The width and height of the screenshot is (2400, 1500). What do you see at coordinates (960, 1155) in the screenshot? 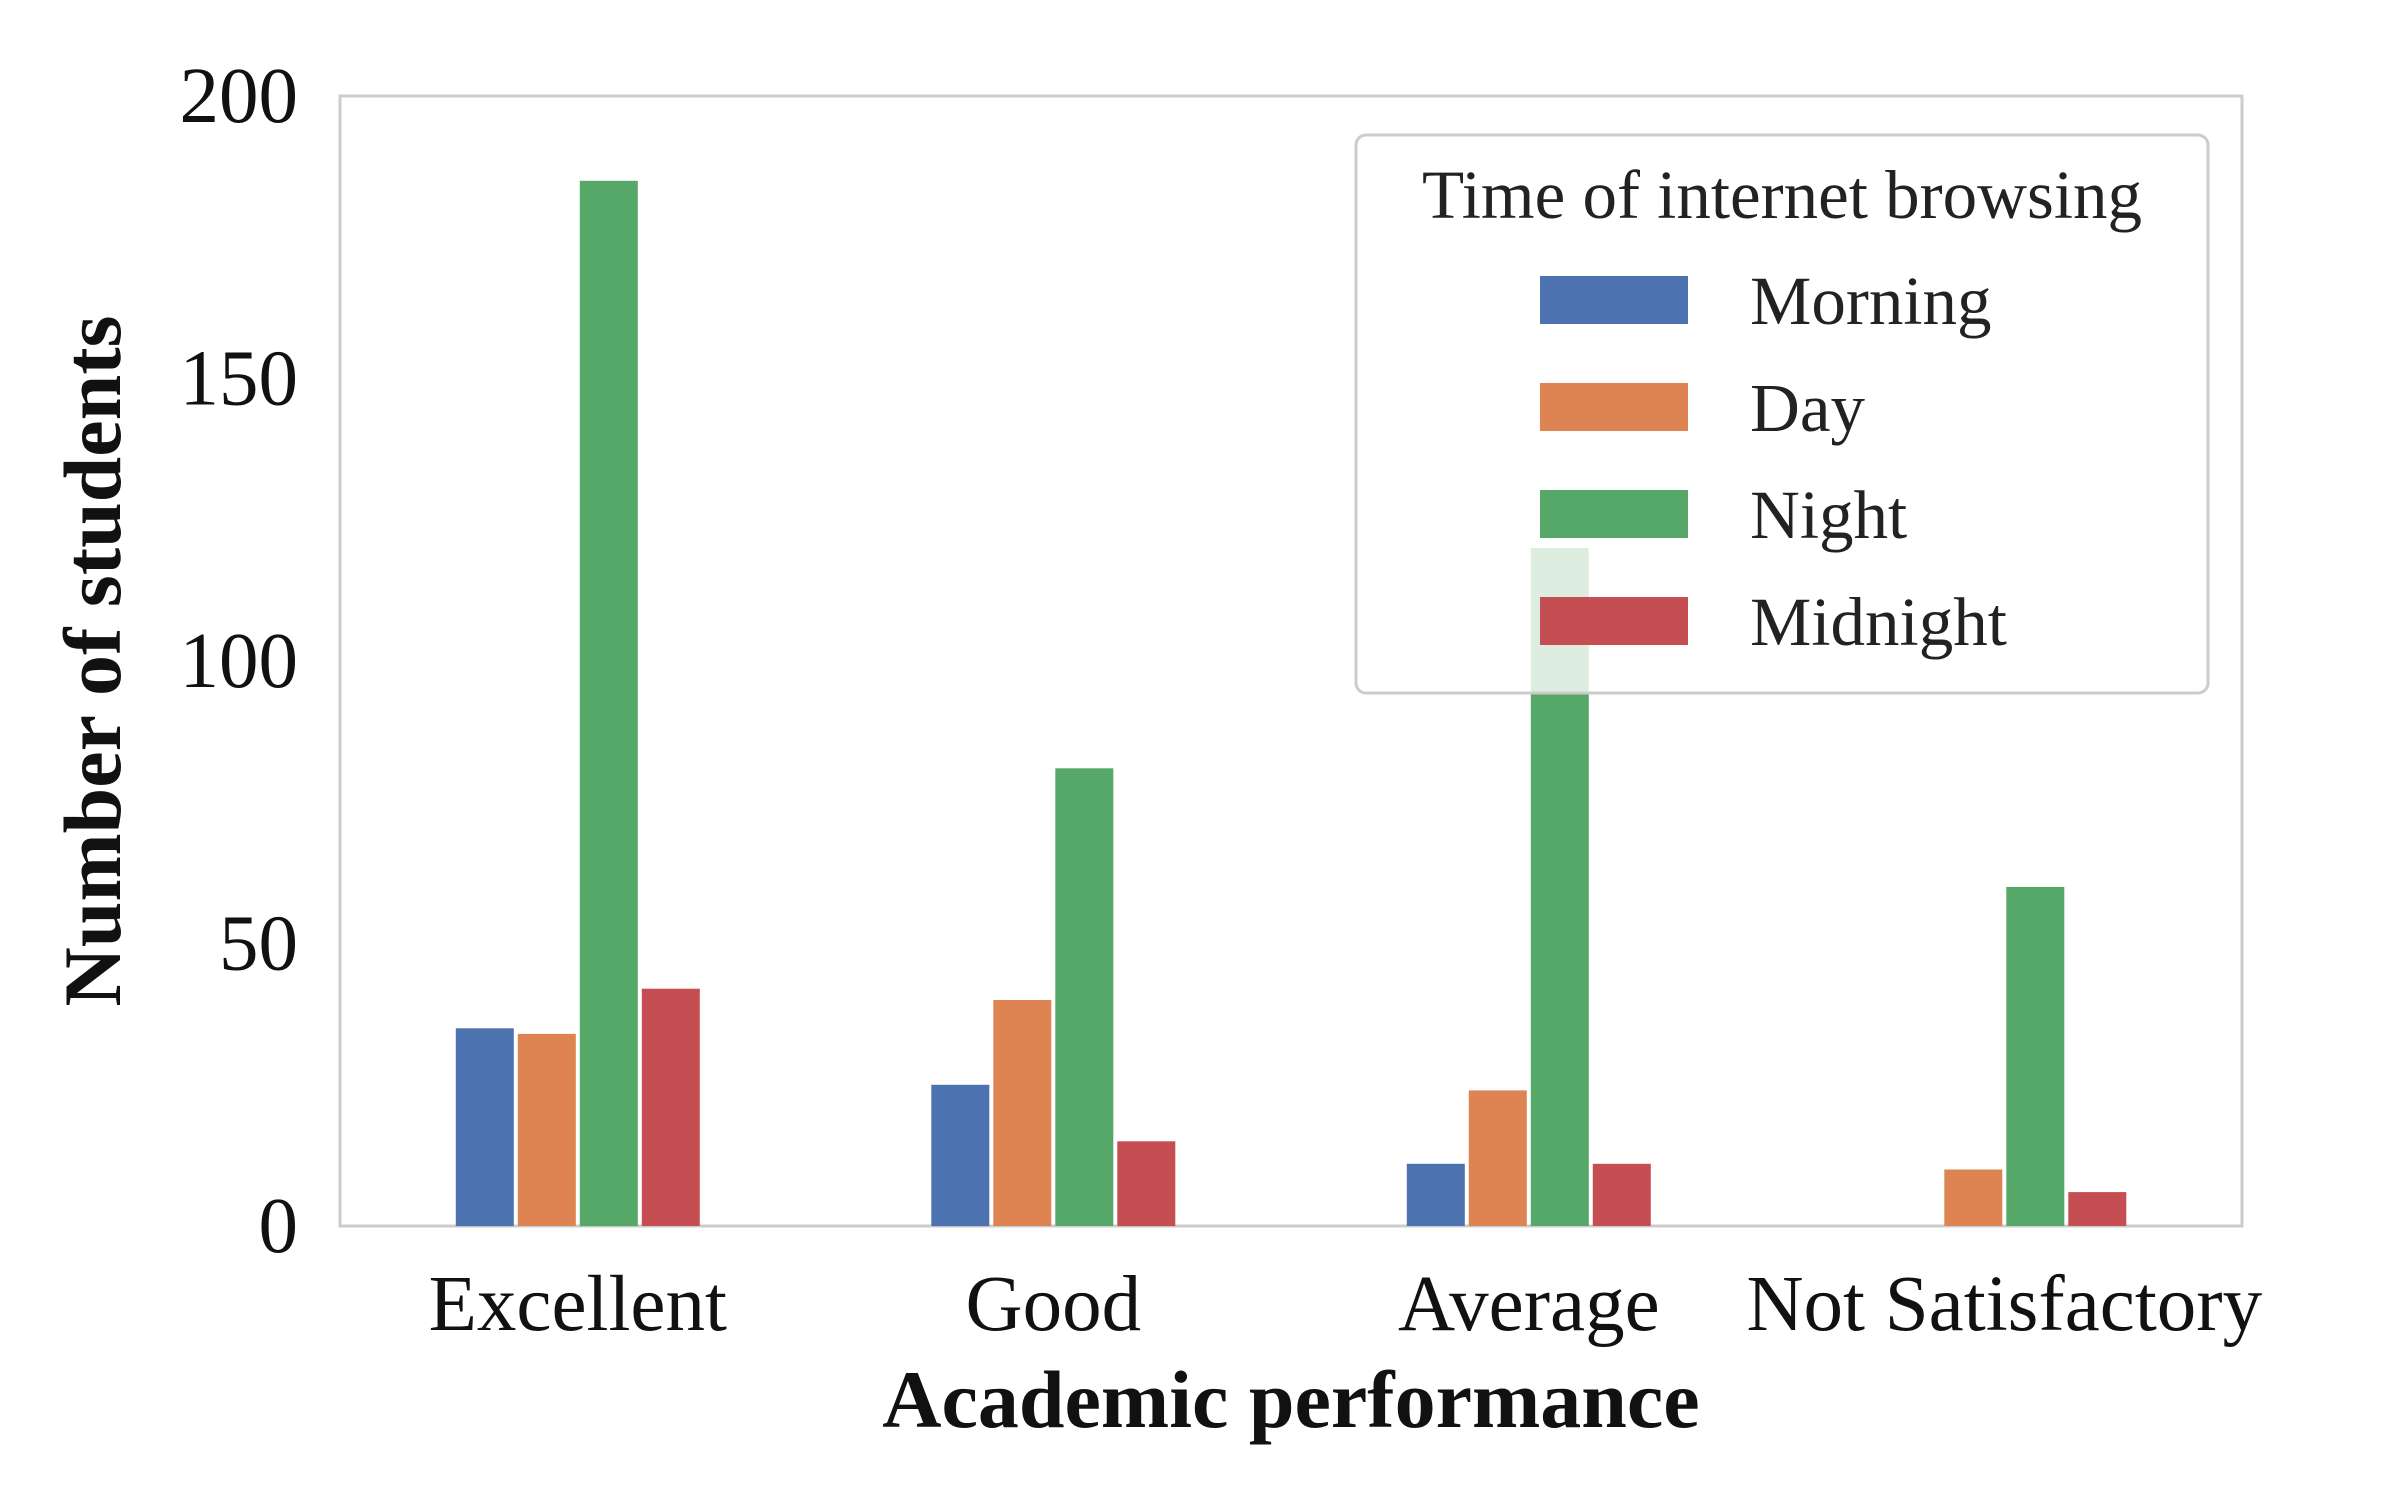
I see `bar-good-morning` at bounding box center [960, 1155].